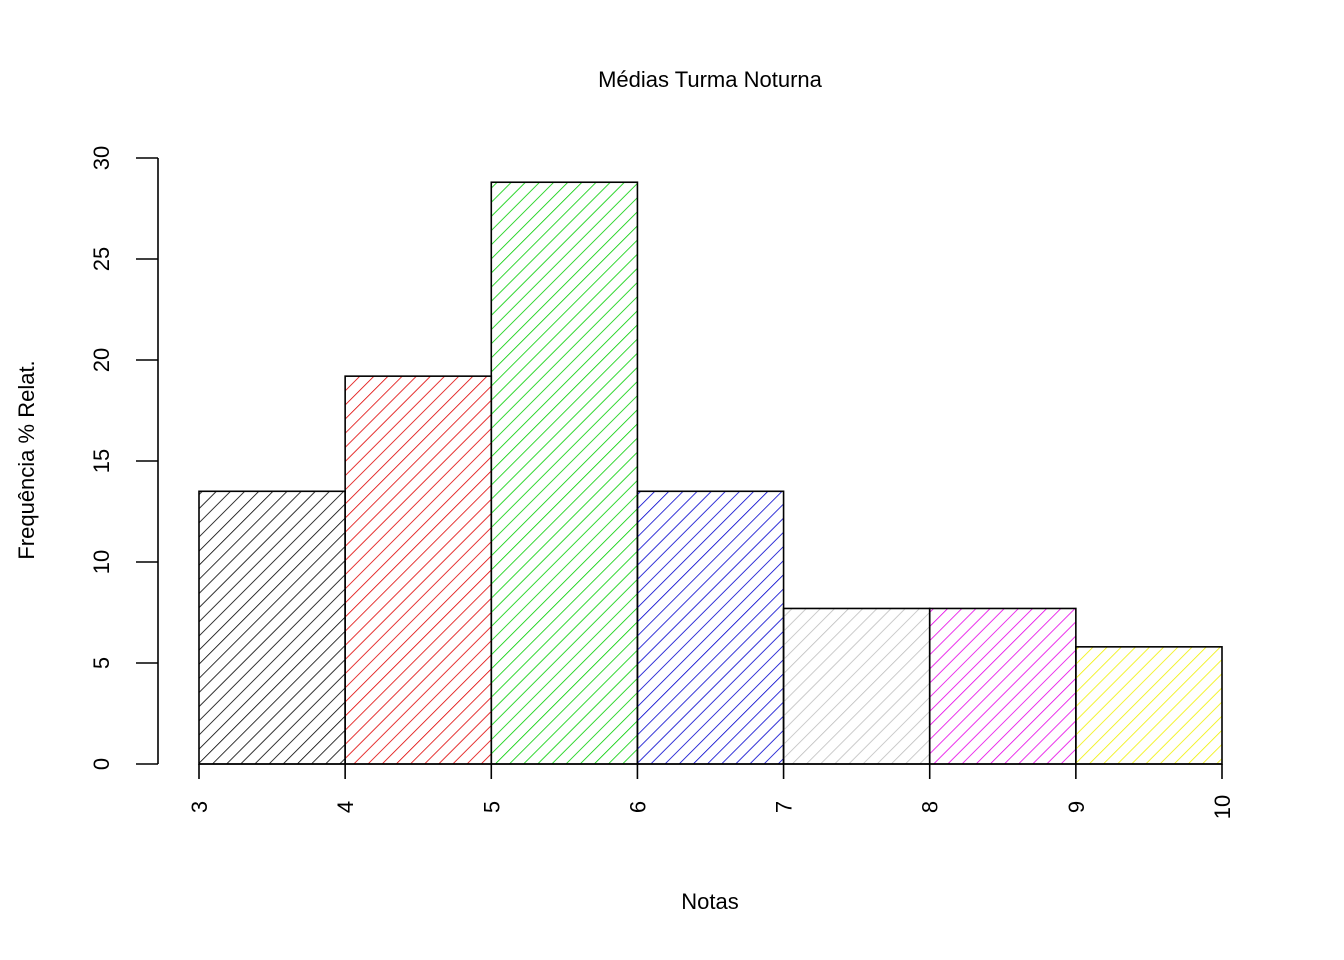  I want to click on x-axis: 3 4 5 6 7 8 9 10, so click(711, 791).